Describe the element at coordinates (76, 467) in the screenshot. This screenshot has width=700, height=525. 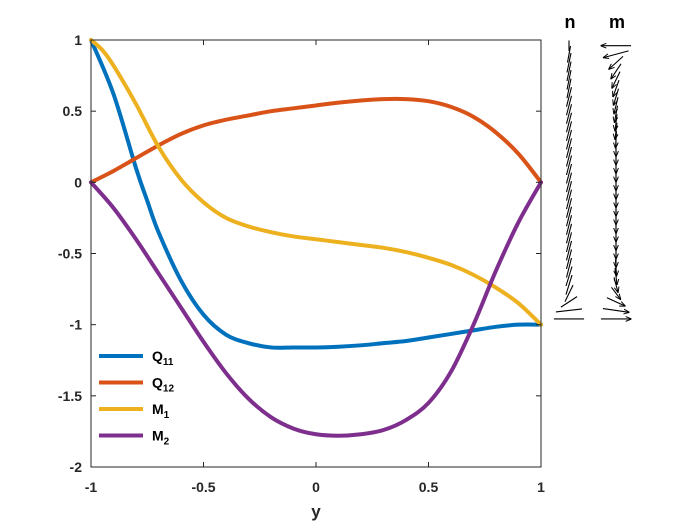
I see `y-tick-label: -2` at that location.